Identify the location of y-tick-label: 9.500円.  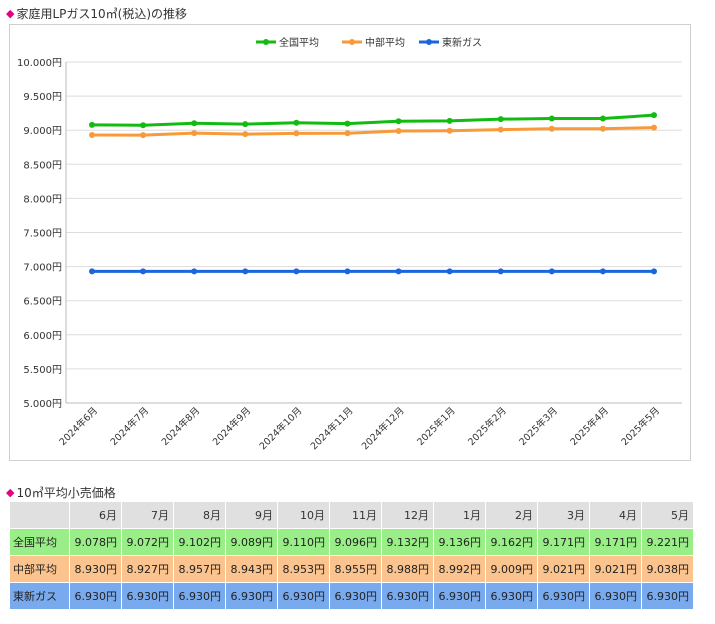
(42, 97).